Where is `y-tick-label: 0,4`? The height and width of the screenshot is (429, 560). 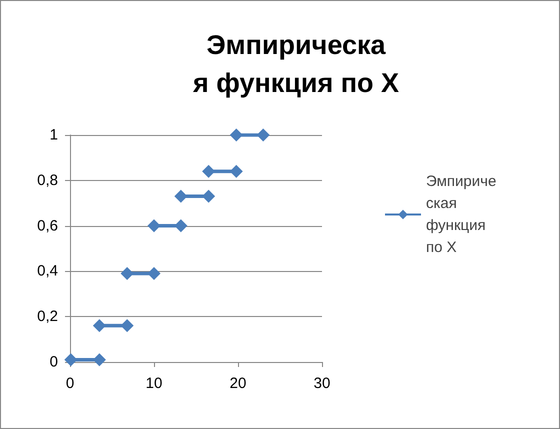
y-tick-label: 0,4 is located at coordinates (47, 271).